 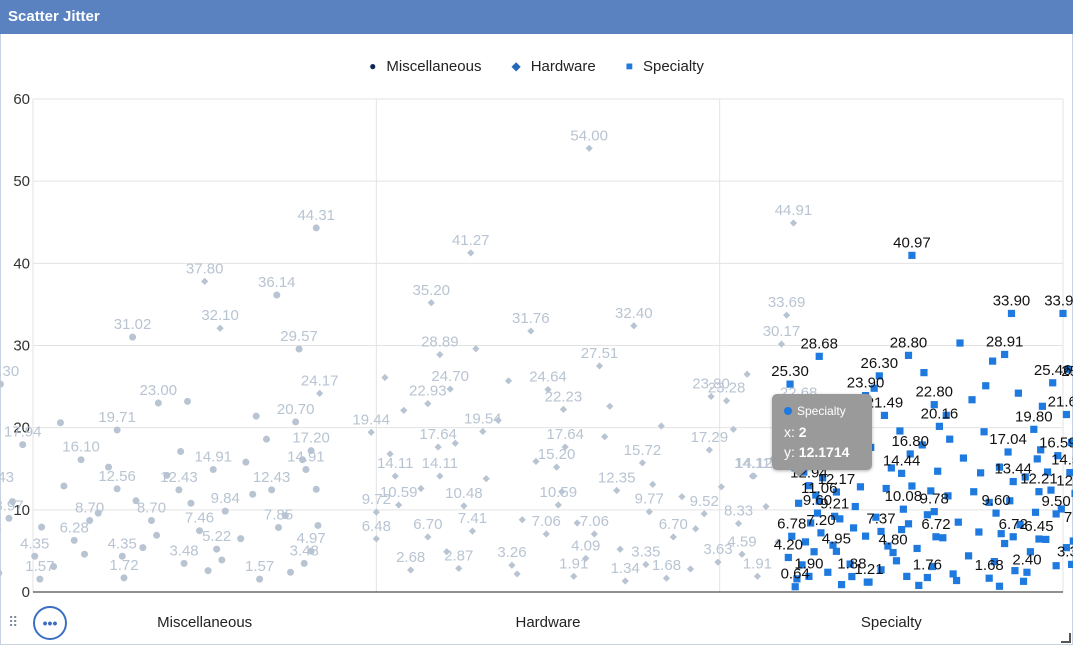 What do you see at coordinates (799, 473) in the screenshot?
I see `tooltip-pointer` at bounding box center [799, 473].